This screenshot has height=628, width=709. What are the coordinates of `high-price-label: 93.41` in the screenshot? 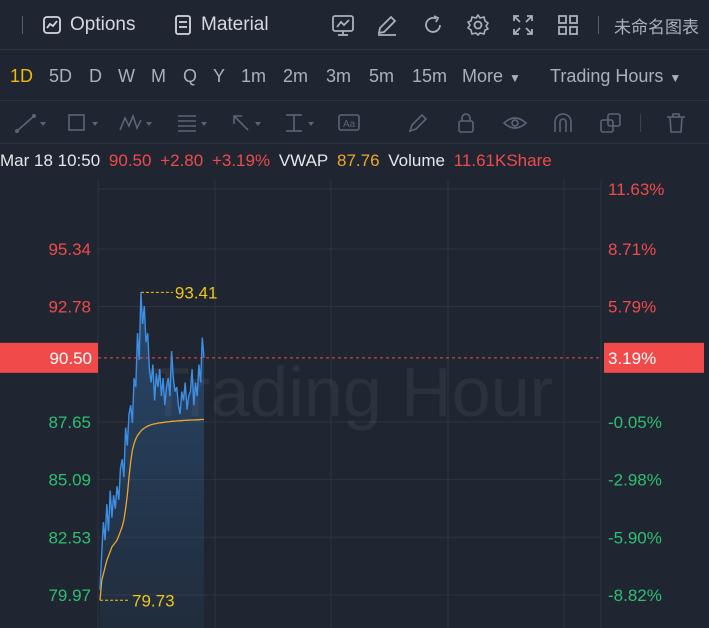 It's located at (196, 292).